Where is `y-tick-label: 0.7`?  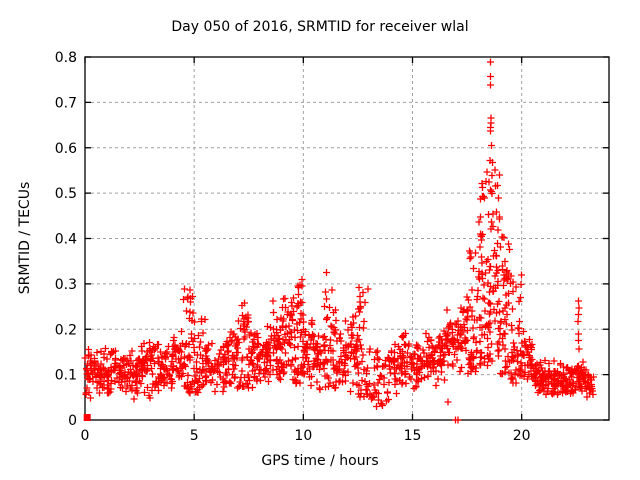
y-tick-label: 0.7 is located at coordinates (66, 103).